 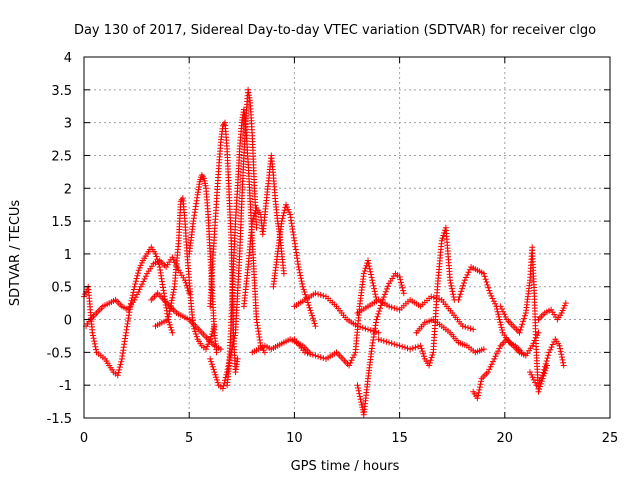 What do you see at coordinates (246, 247) in the screenshot?
I see `series-sat-h` at bounding box center [246, 247].